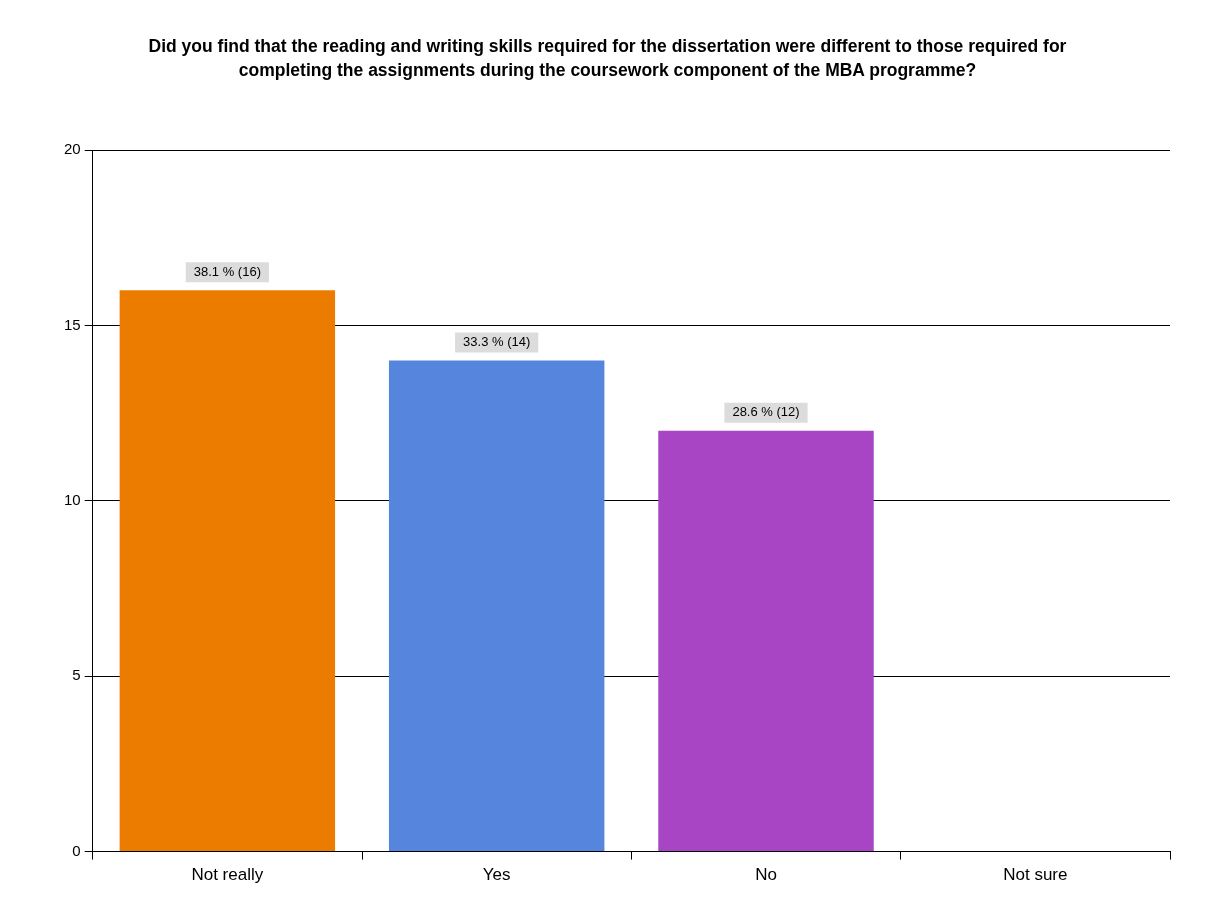 The width and height of the screenshot is (1214, 912). Describe the element at coordinates (227, 271) in the screenshot. I see `data-label: 38.1 % (16)` at that location.